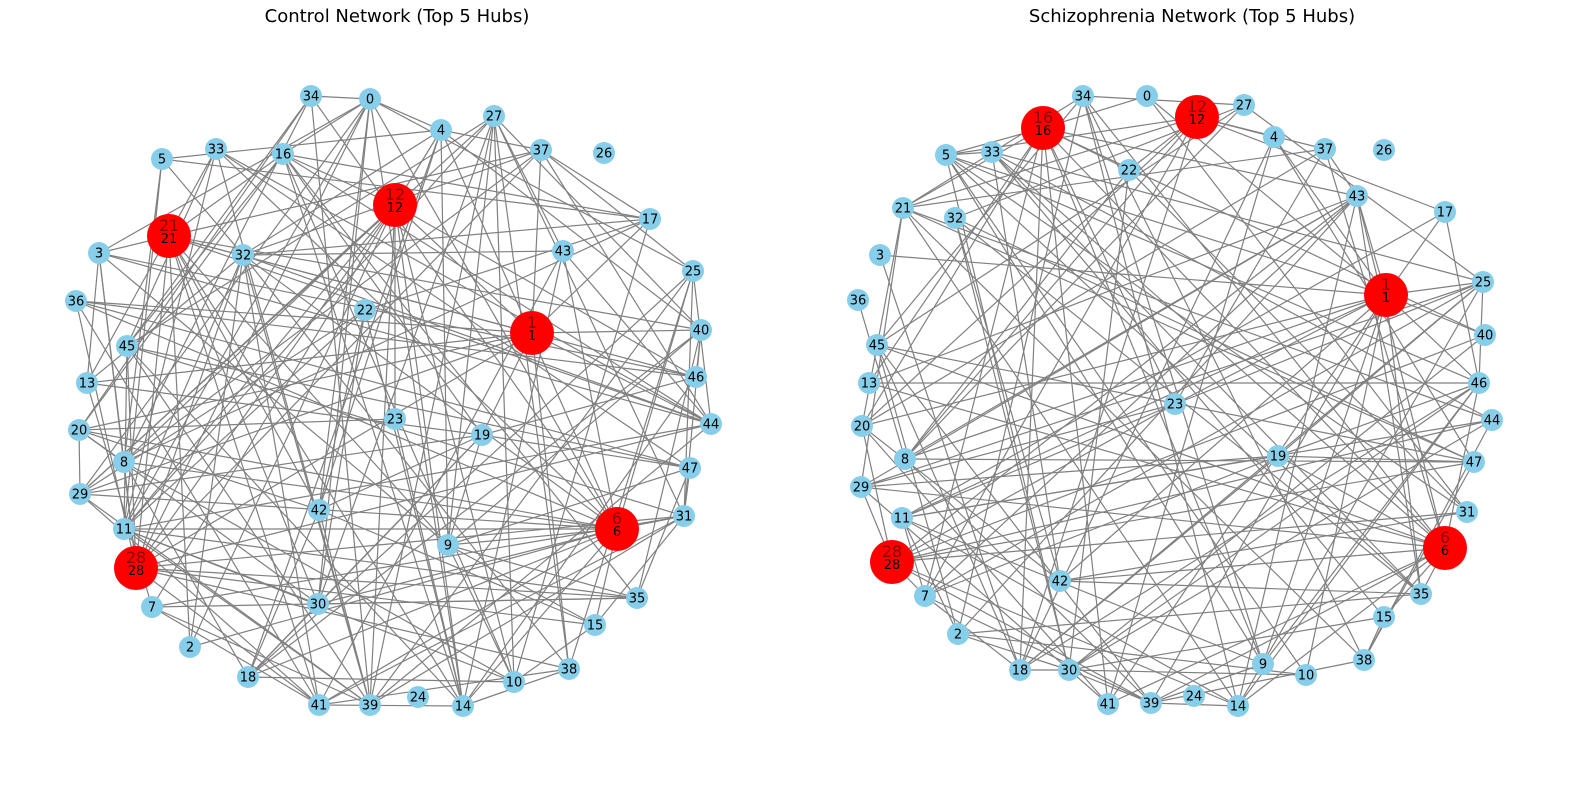 The width and height of the screenshot is (1589, 790). What do you see at coordinates (124, 530) in the screenshot?
I see `node-label: 11` at bounding box center [124, 530].